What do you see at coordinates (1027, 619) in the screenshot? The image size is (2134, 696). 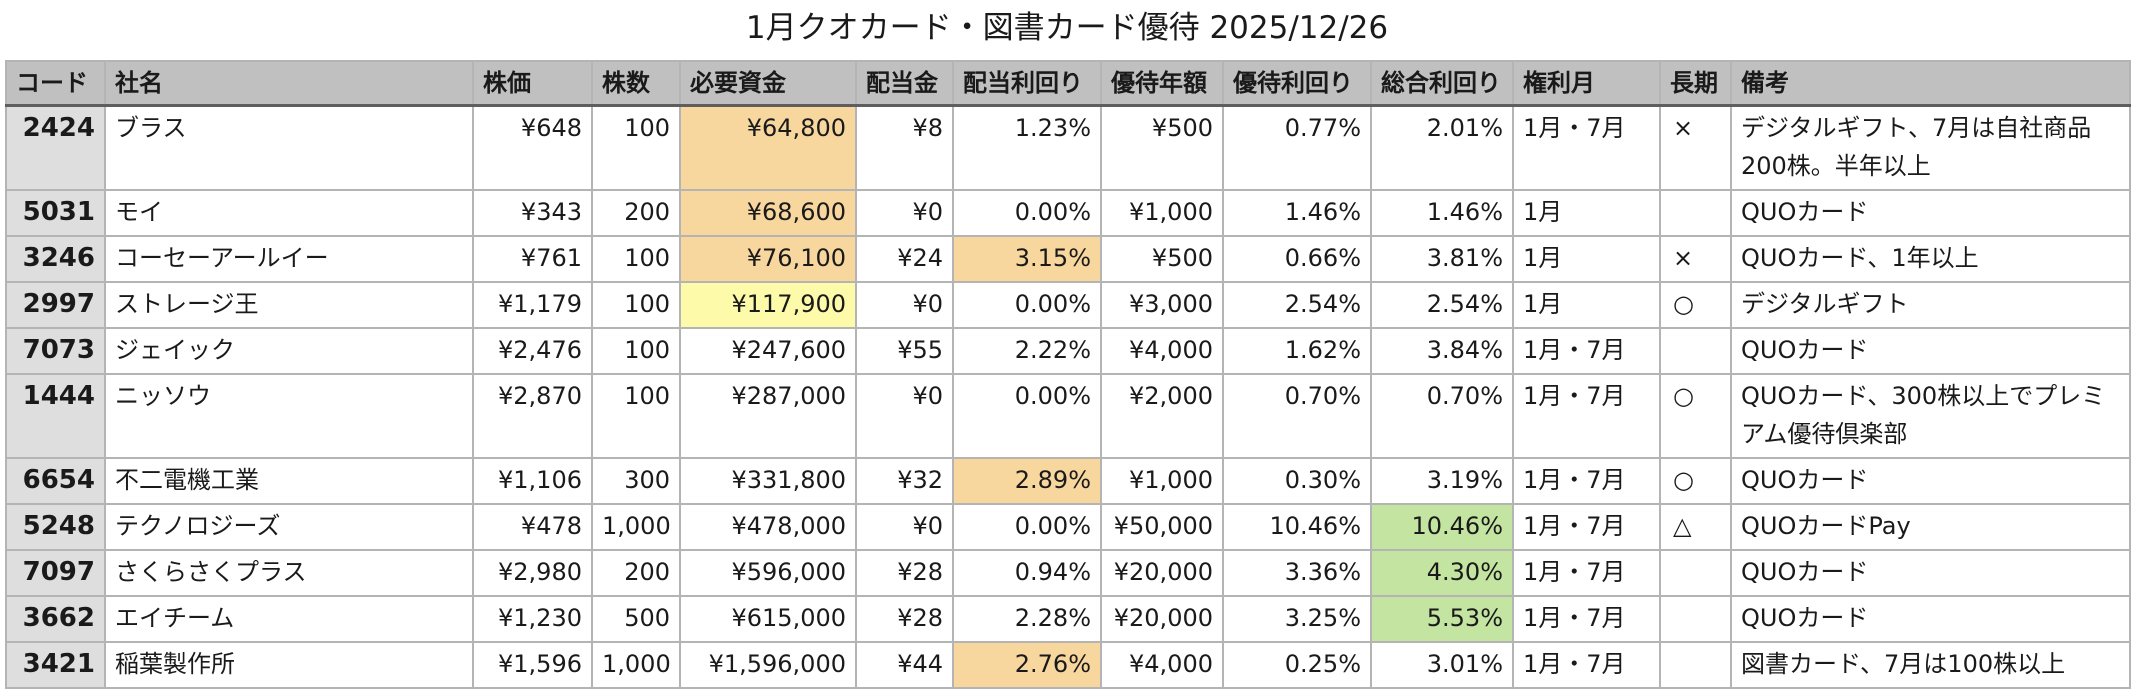 I see `cell-div-yield: 2.28%` at bounding box center [1027, 619].